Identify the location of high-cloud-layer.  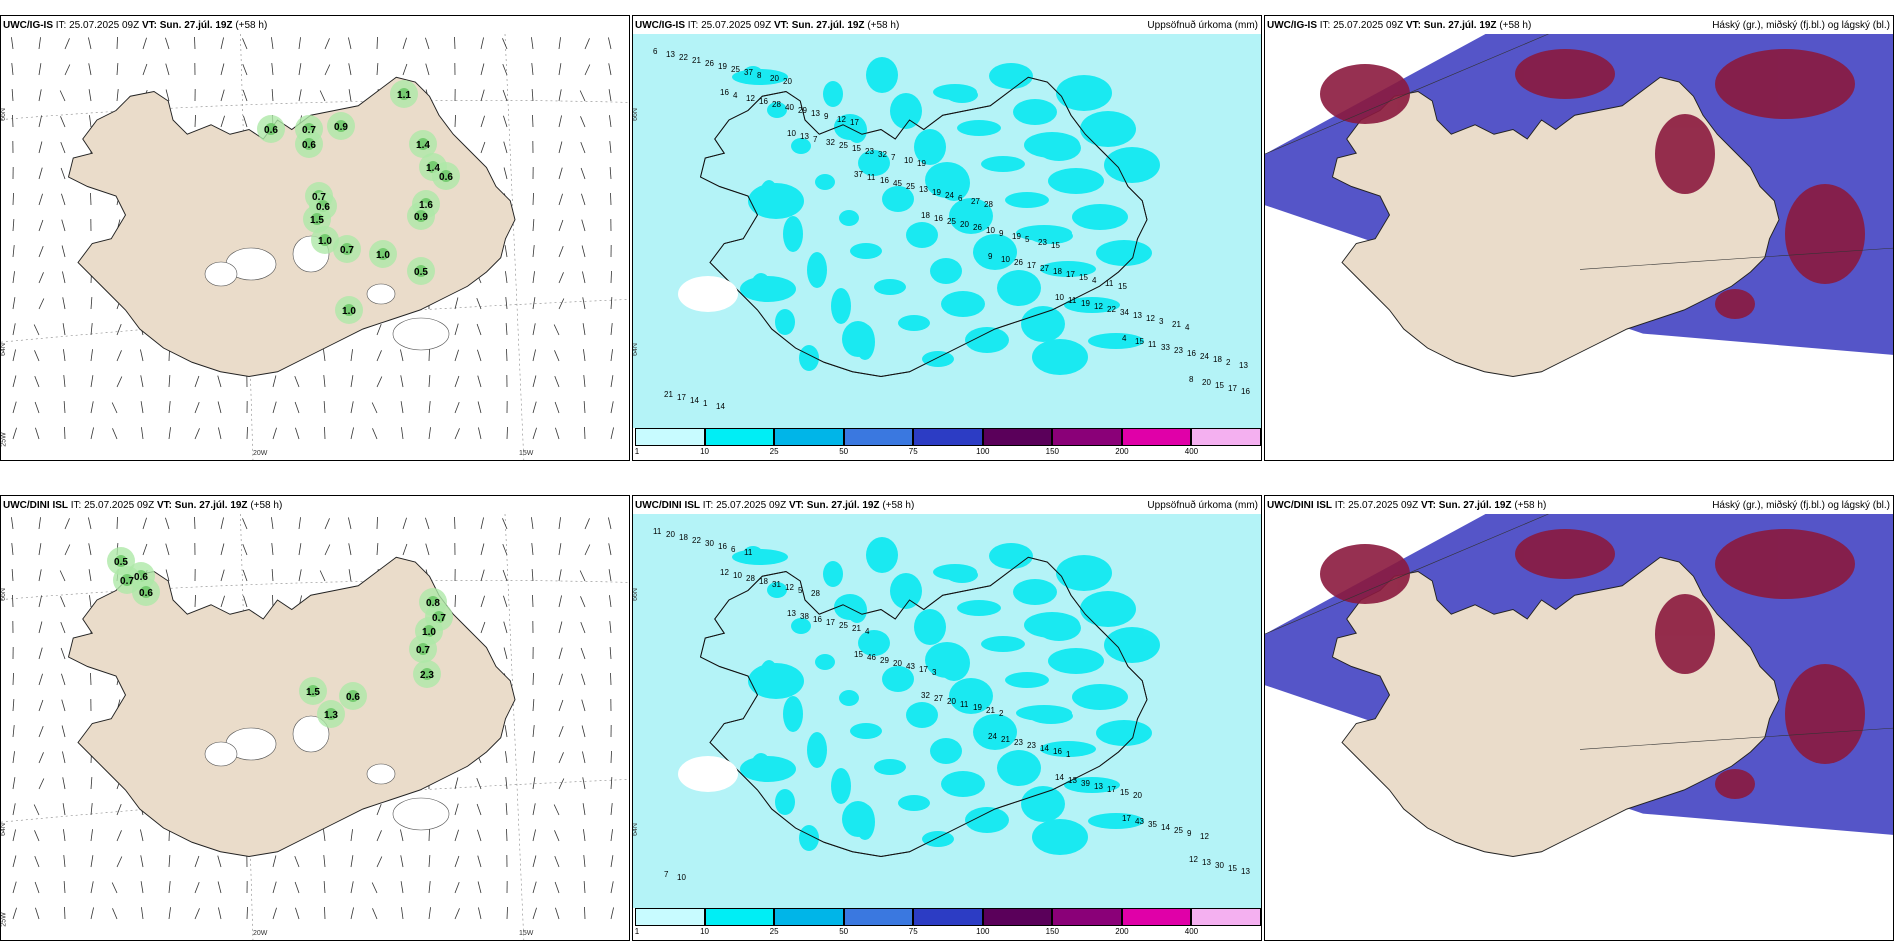
(1592, 664).